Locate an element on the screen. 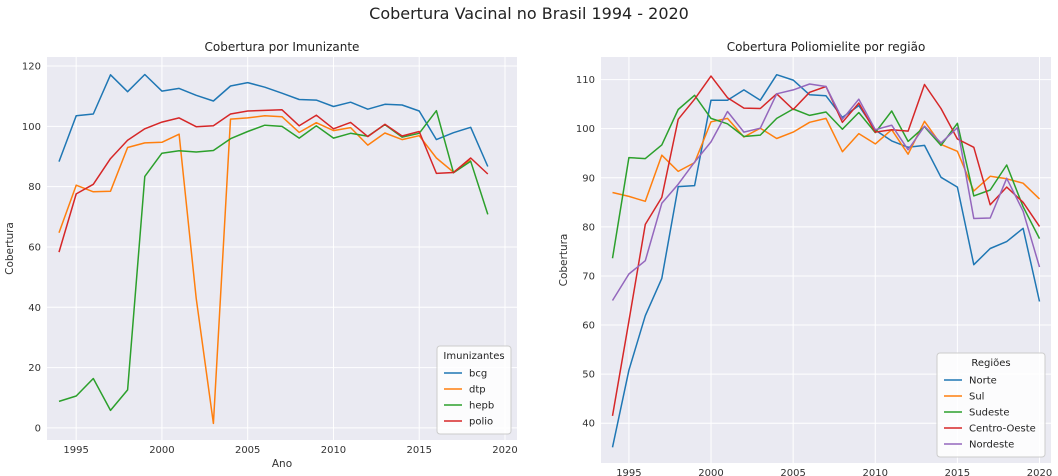 Image resolution: width=1058 pixels, height=476 pixels. legend-label-hepb: hepb is located at coordinates (481, 406).